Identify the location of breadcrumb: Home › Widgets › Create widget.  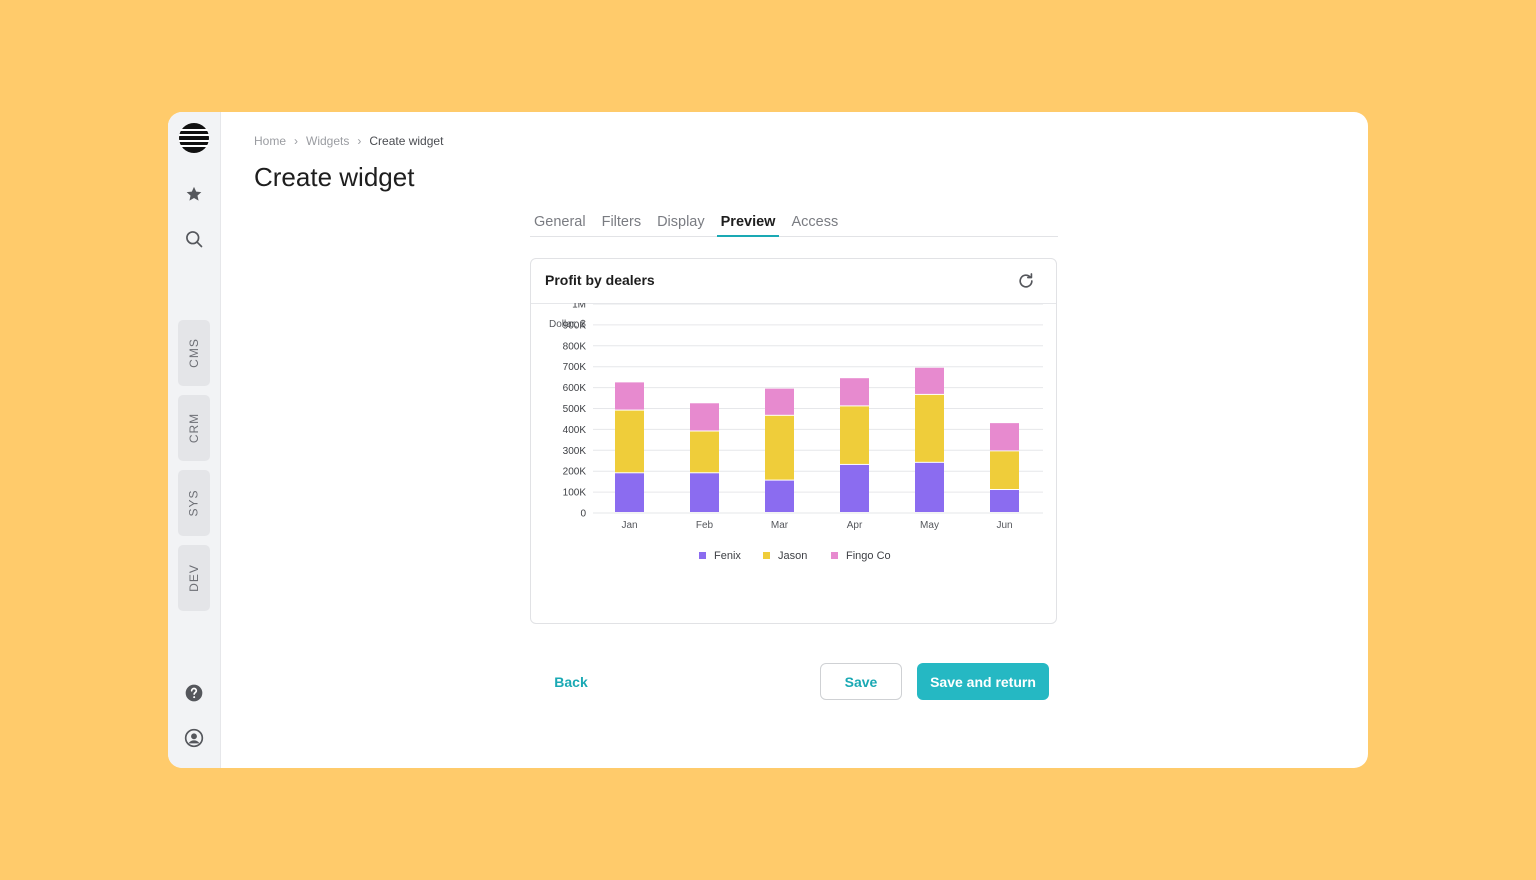
(348, 141).